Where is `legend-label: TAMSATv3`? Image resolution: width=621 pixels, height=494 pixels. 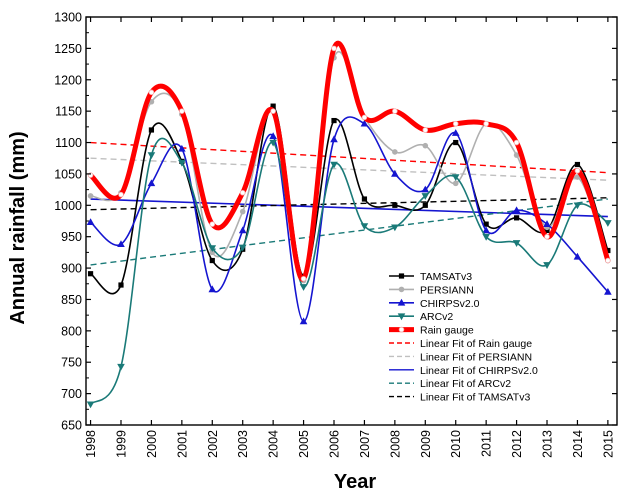
legend-label: TAMSATv3 is located at coordinates (446, 277).